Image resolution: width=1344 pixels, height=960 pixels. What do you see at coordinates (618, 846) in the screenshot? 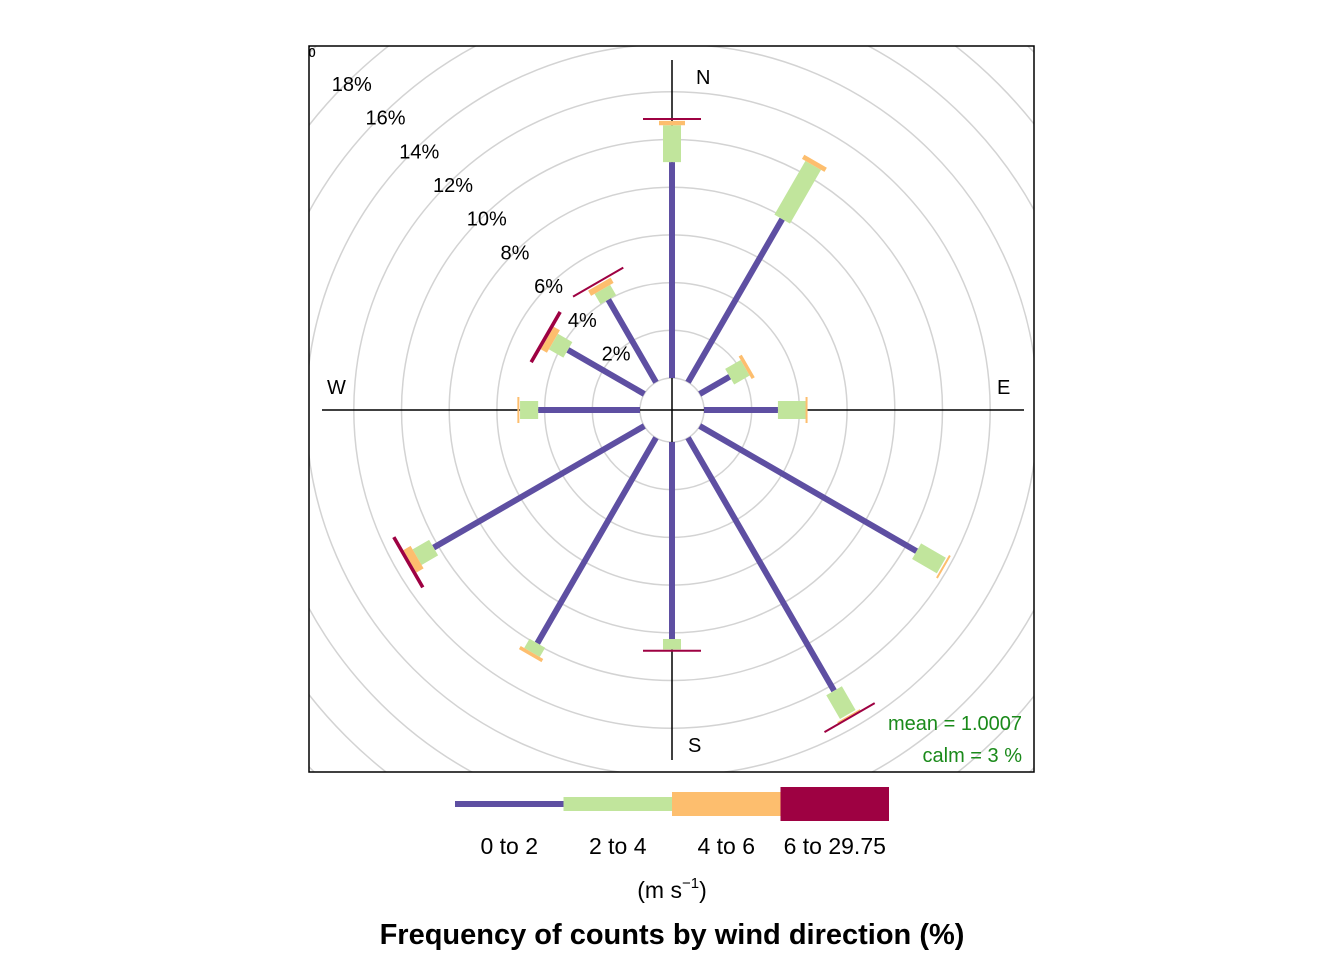
I see `legend-label: 2 to 4` at bounding box center [618, 846].